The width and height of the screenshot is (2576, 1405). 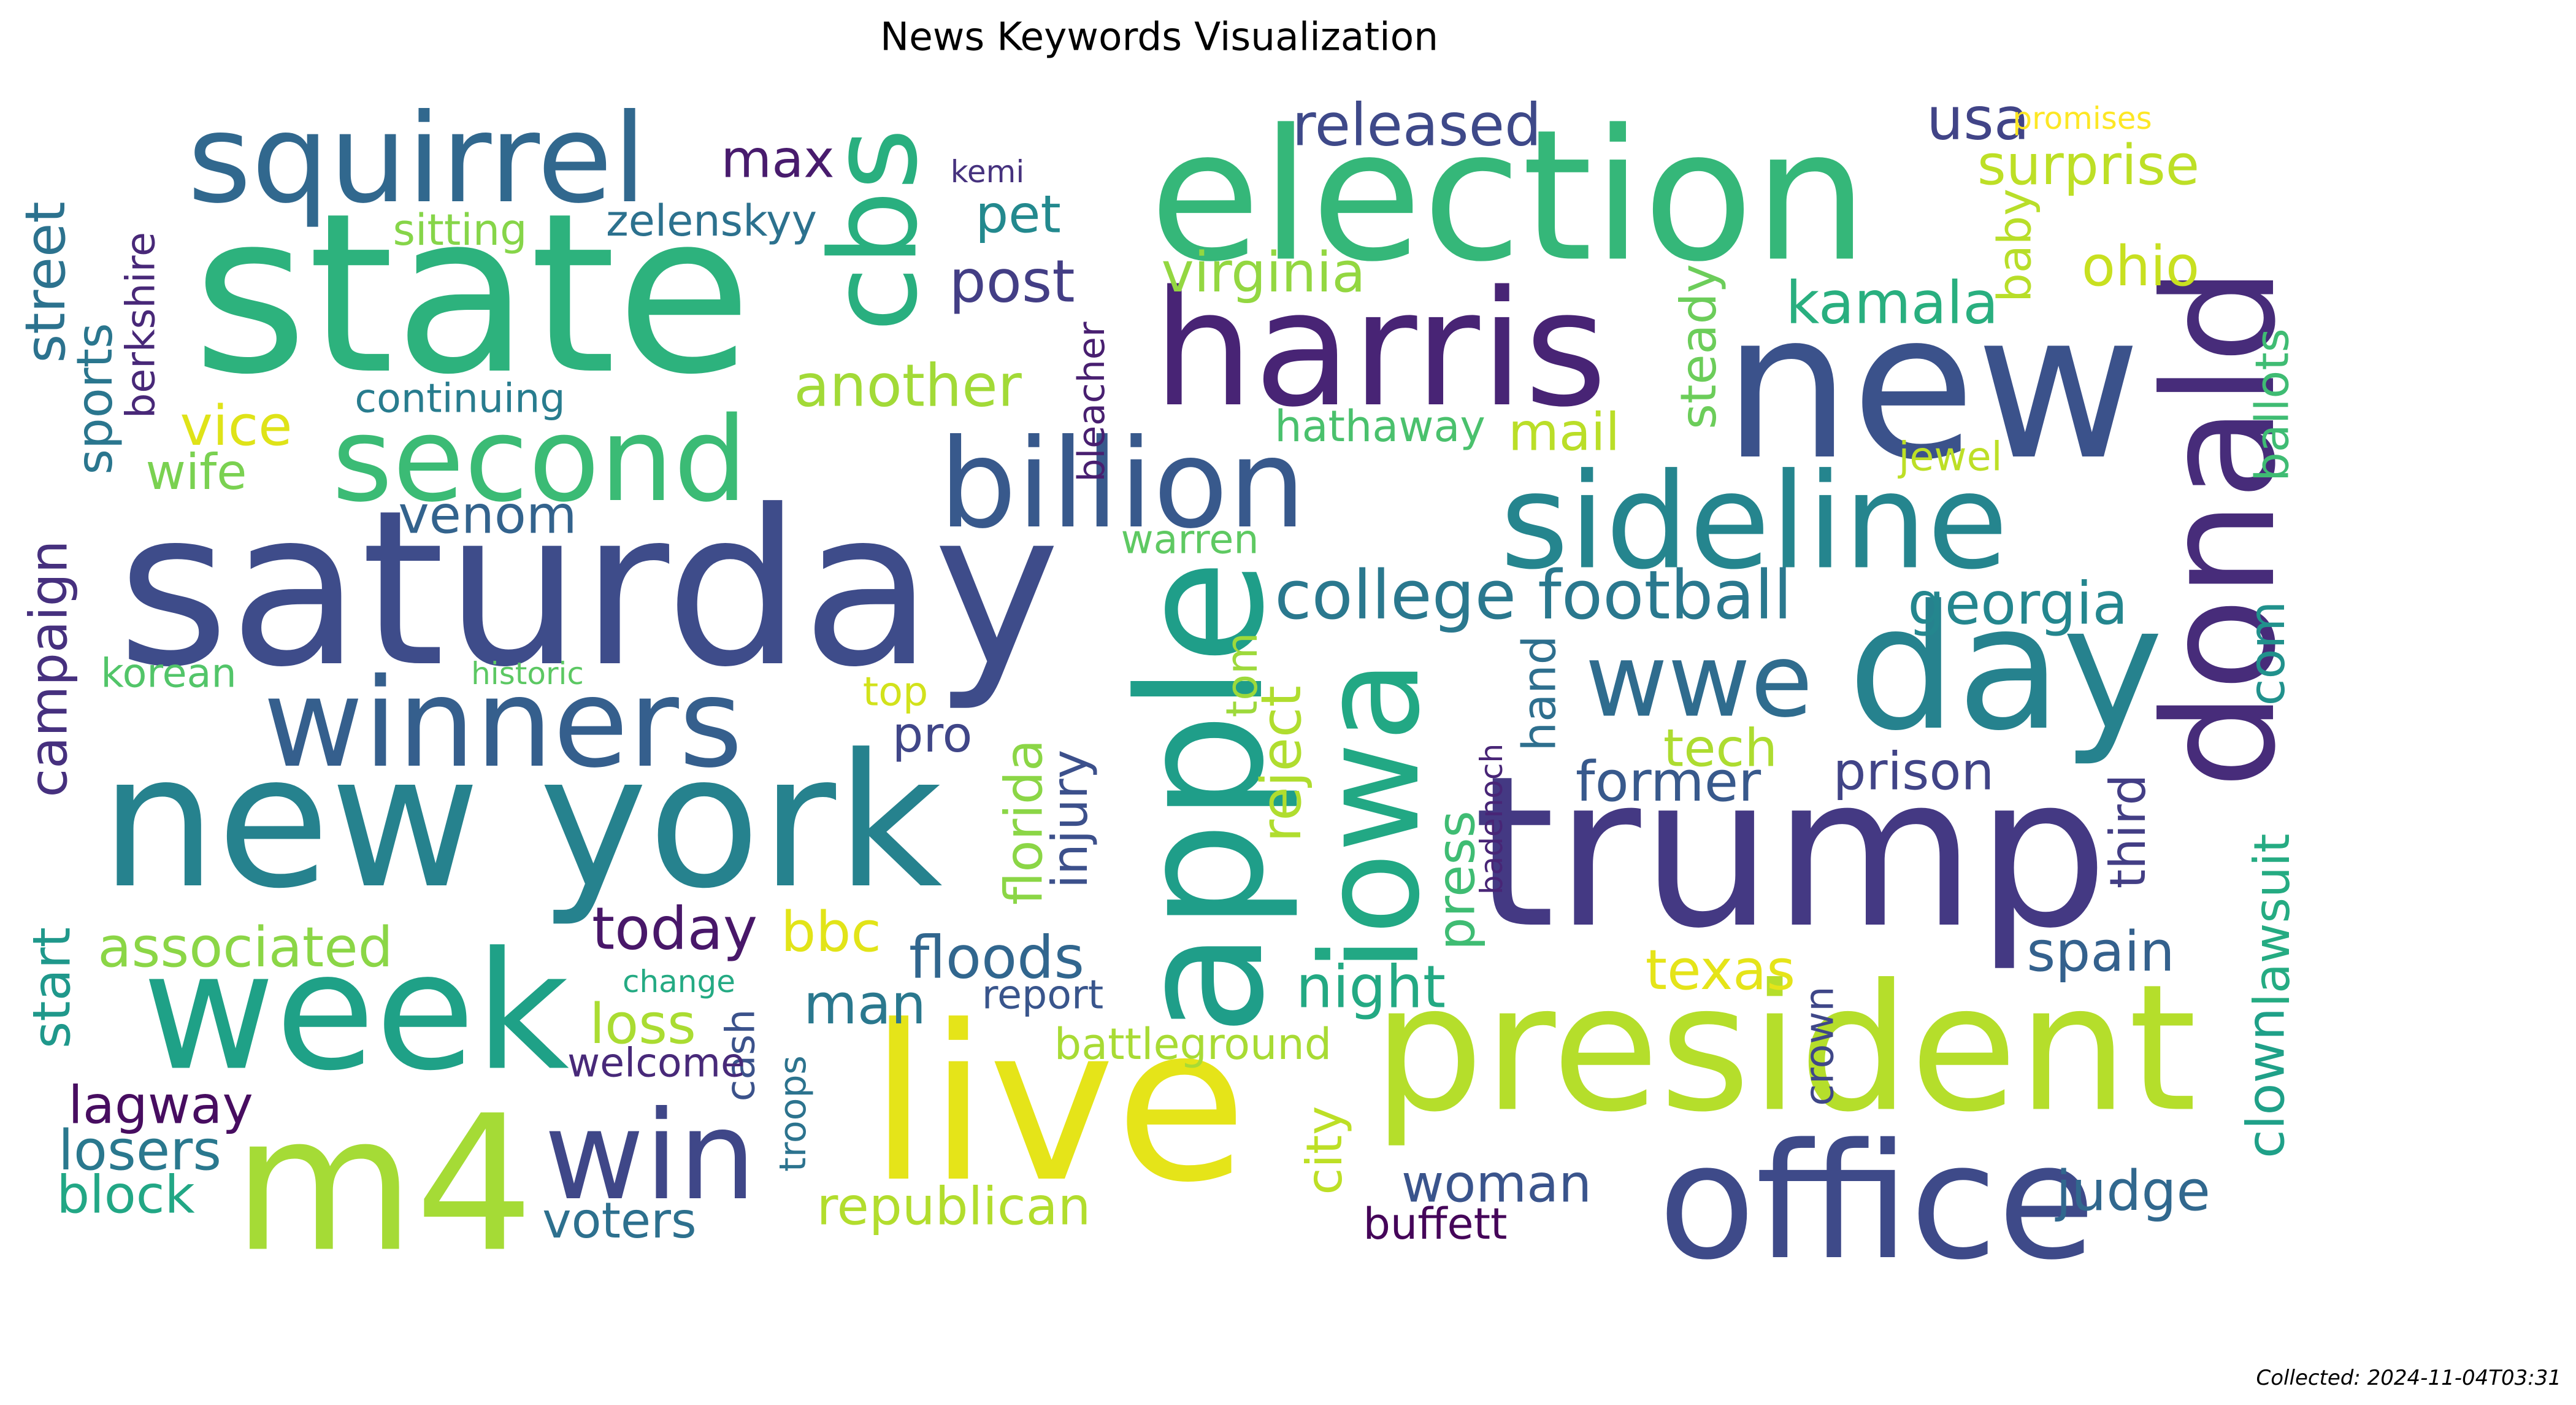 I want to click on word-win: win, so click(x=650, y=1157).